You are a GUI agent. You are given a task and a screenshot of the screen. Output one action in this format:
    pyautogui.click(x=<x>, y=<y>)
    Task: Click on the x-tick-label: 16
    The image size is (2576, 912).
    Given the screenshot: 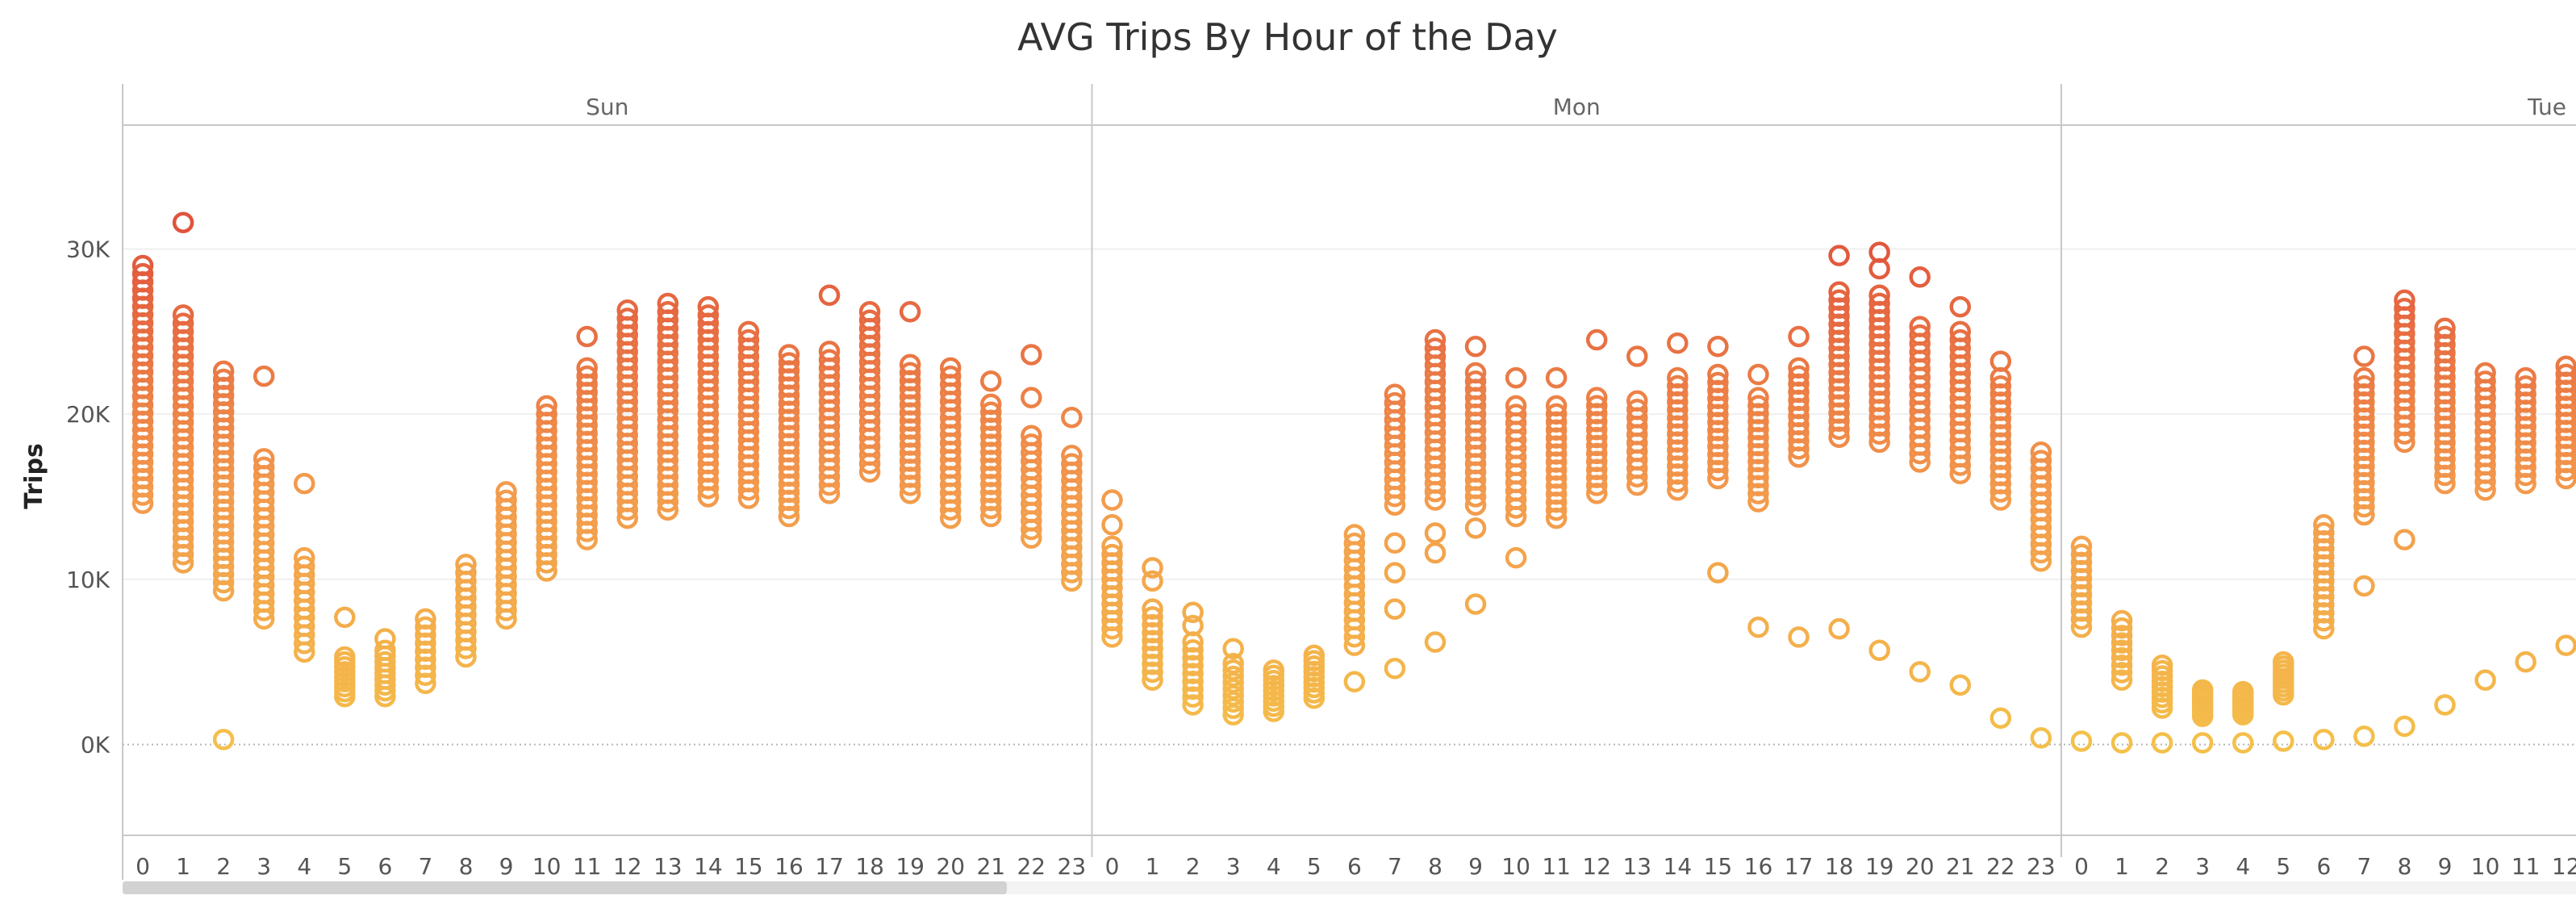 What is the action you would take?
    pyautogui.click(x=1759, y=866)
    